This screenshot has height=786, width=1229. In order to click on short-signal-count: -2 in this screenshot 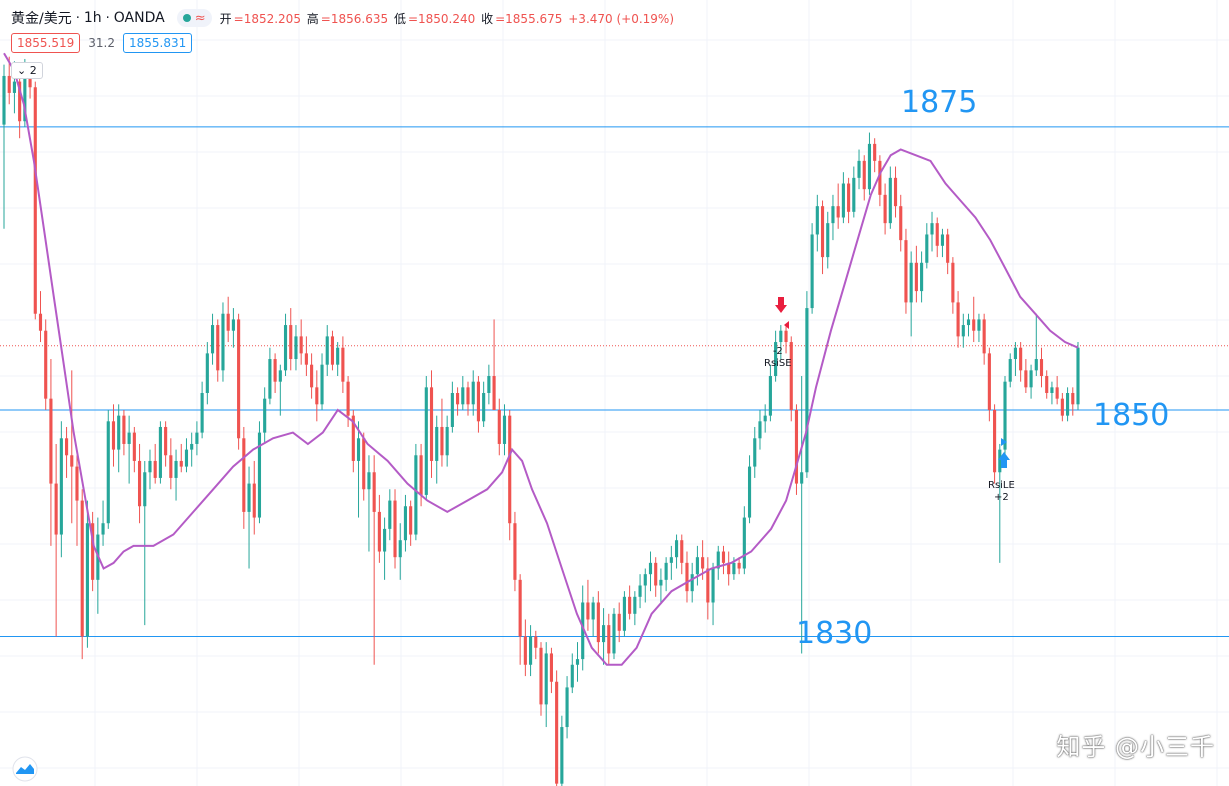, I will do `click(777, 351)`.